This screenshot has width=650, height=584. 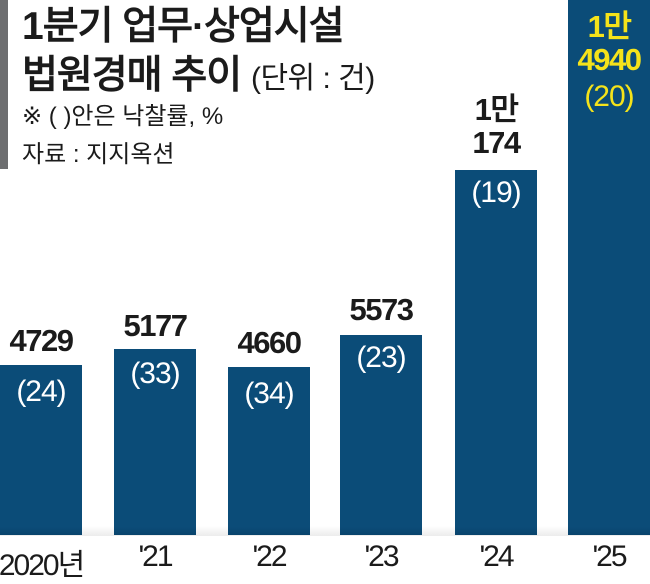 What do you see at coordinates (325, 531) in the screenshot?
I see `base-shadow` at bounding box center [325, 531].